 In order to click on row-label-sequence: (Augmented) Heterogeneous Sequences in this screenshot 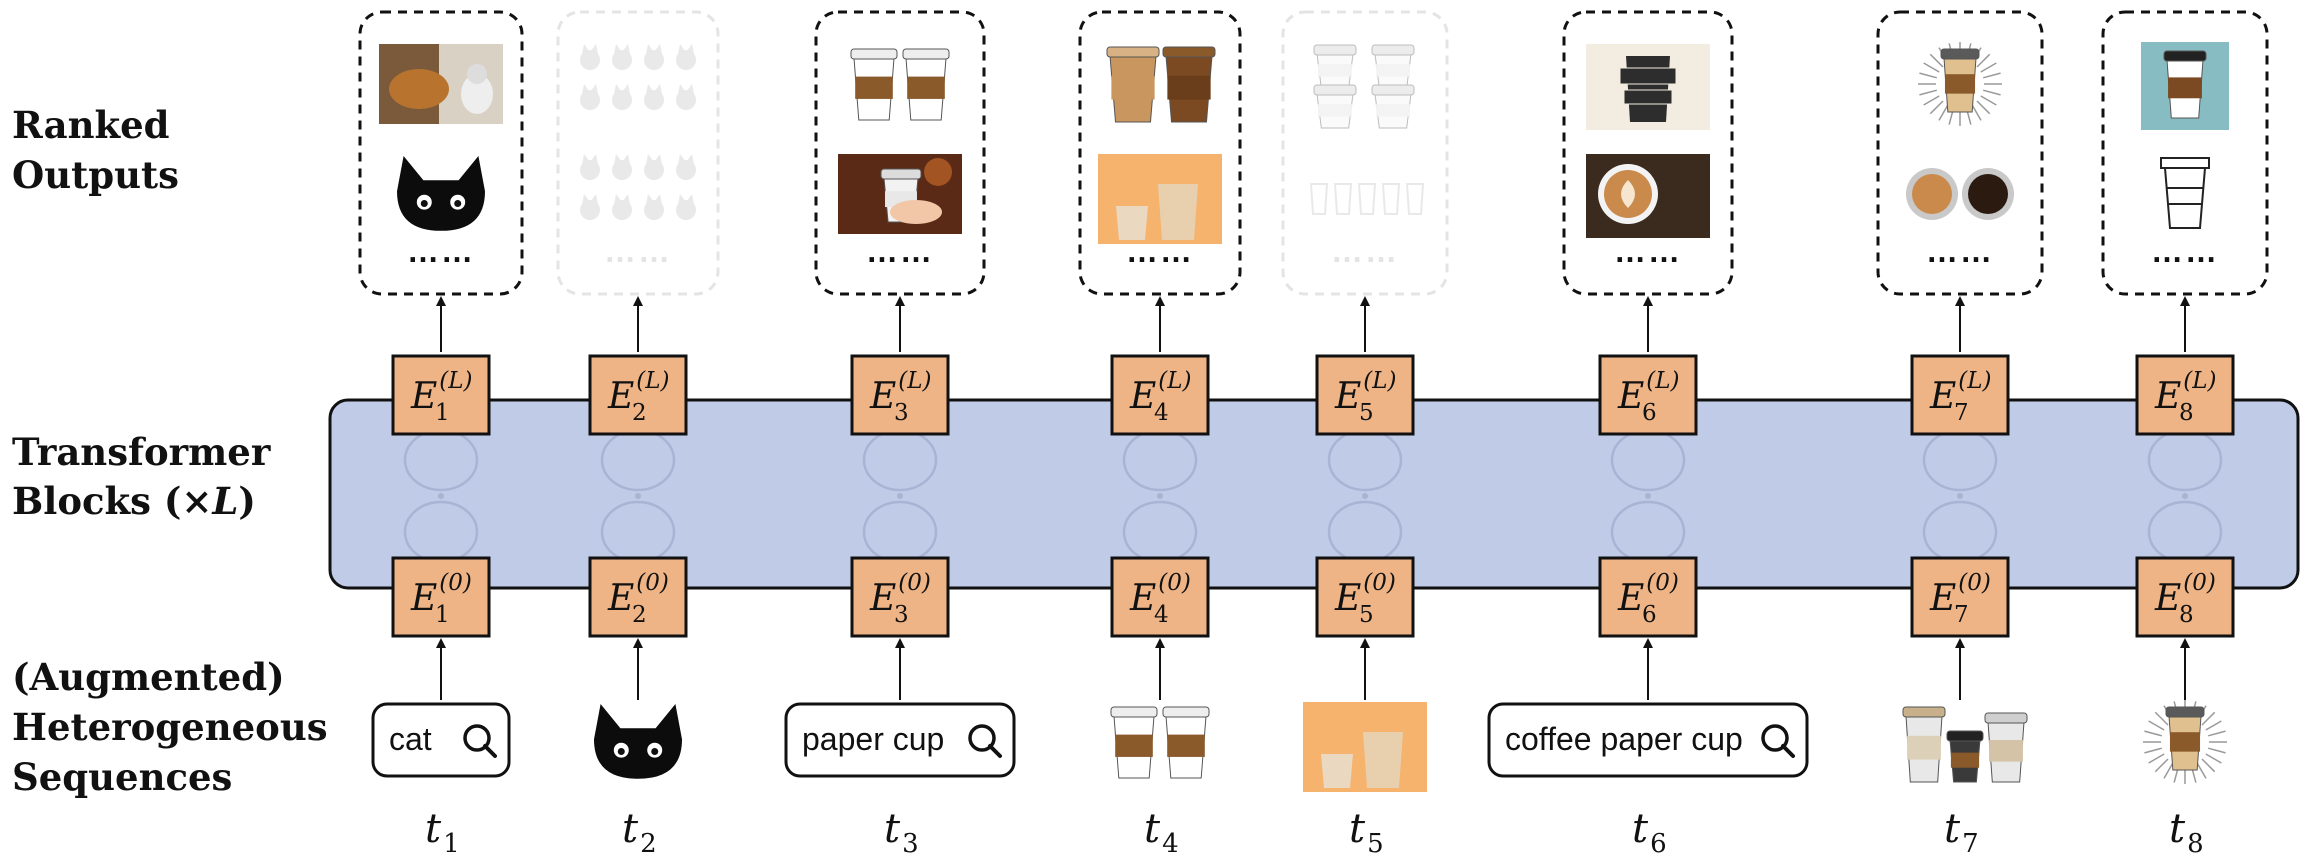, I will do `click(170, 727)`.